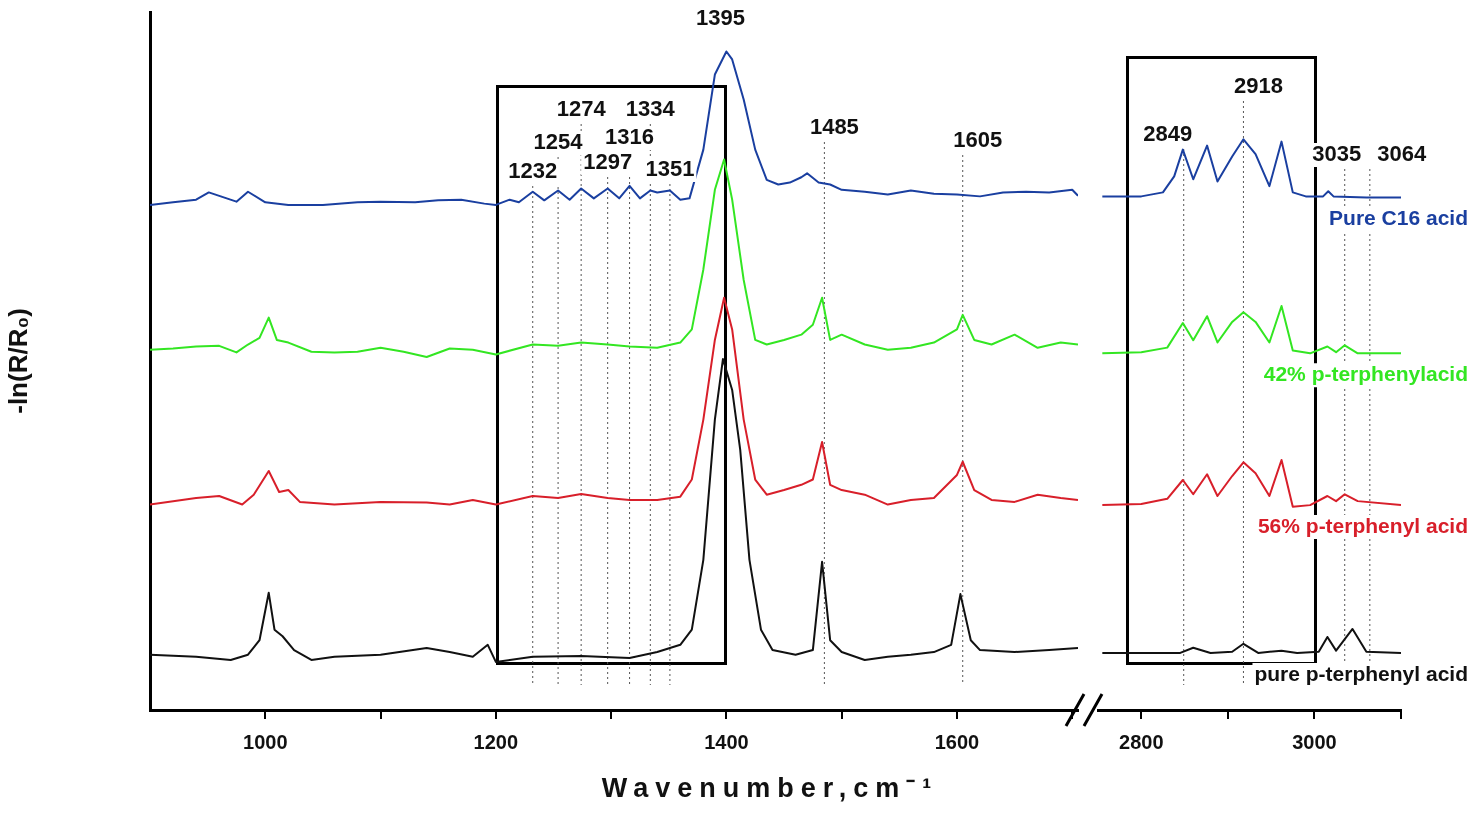  I want to click on ref-line-label: 1274, so click(581, 109).